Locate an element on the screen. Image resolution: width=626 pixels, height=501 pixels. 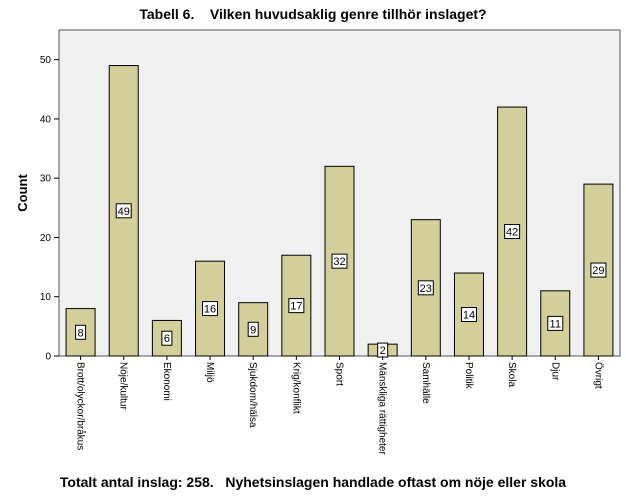
x-category-label: Krig/konflikt is located at coordinates (295, 388).